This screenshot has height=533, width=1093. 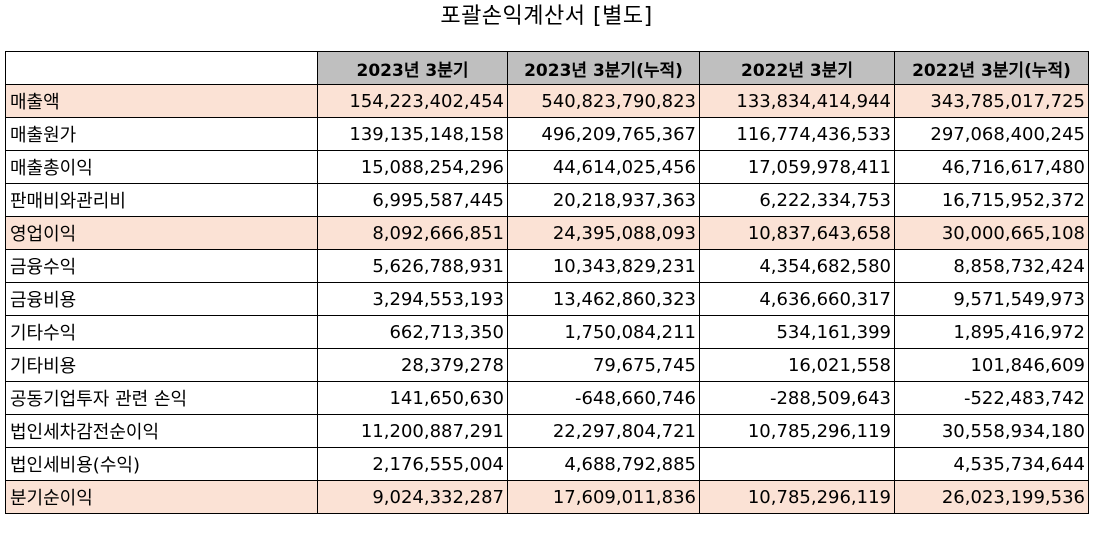 What do you see at coordinates (603, 233) in the screenshot?
I see `value-cell: 24,395,088,093` at bounding box center [603, 233].